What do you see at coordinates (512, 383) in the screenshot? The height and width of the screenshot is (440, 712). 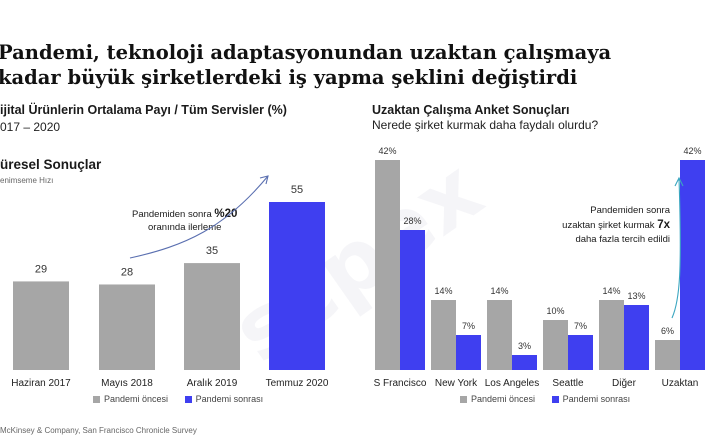 I see `bar-right-category-2: Los Angeles` at bounding box center [512, 383].